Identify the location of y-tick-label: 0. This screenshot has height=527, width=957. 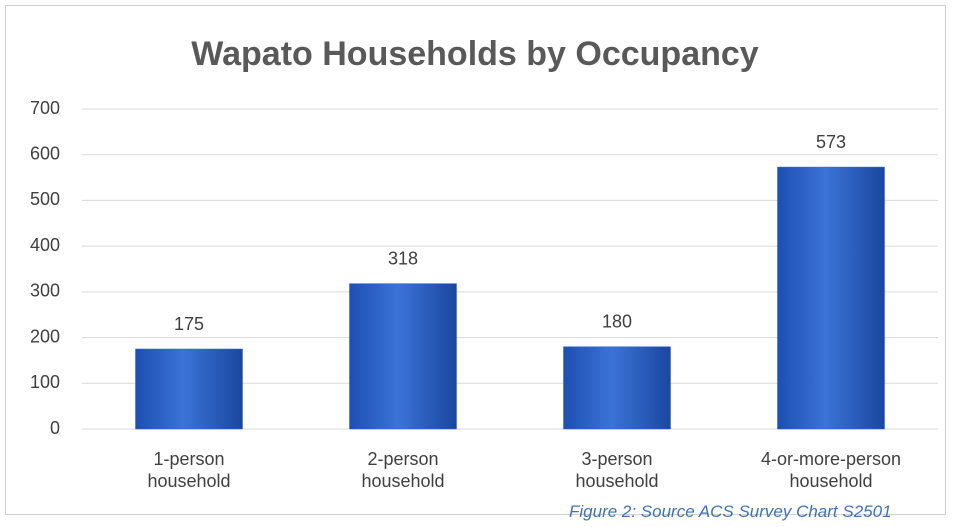
(55, 428).